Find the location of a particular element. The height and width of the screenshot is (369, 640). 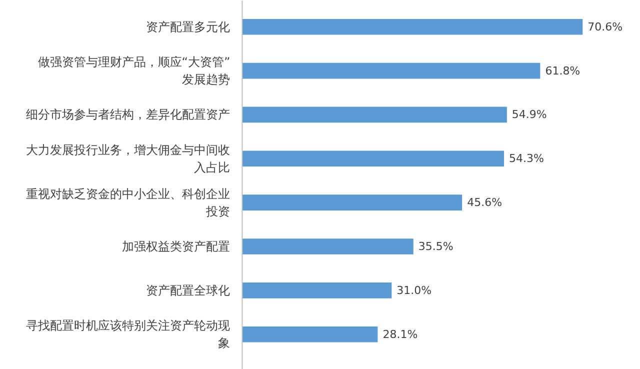

y-tick-label: 寻找配置时机应该特别关注资产轮动现象 is located at coordinates (128, 334).